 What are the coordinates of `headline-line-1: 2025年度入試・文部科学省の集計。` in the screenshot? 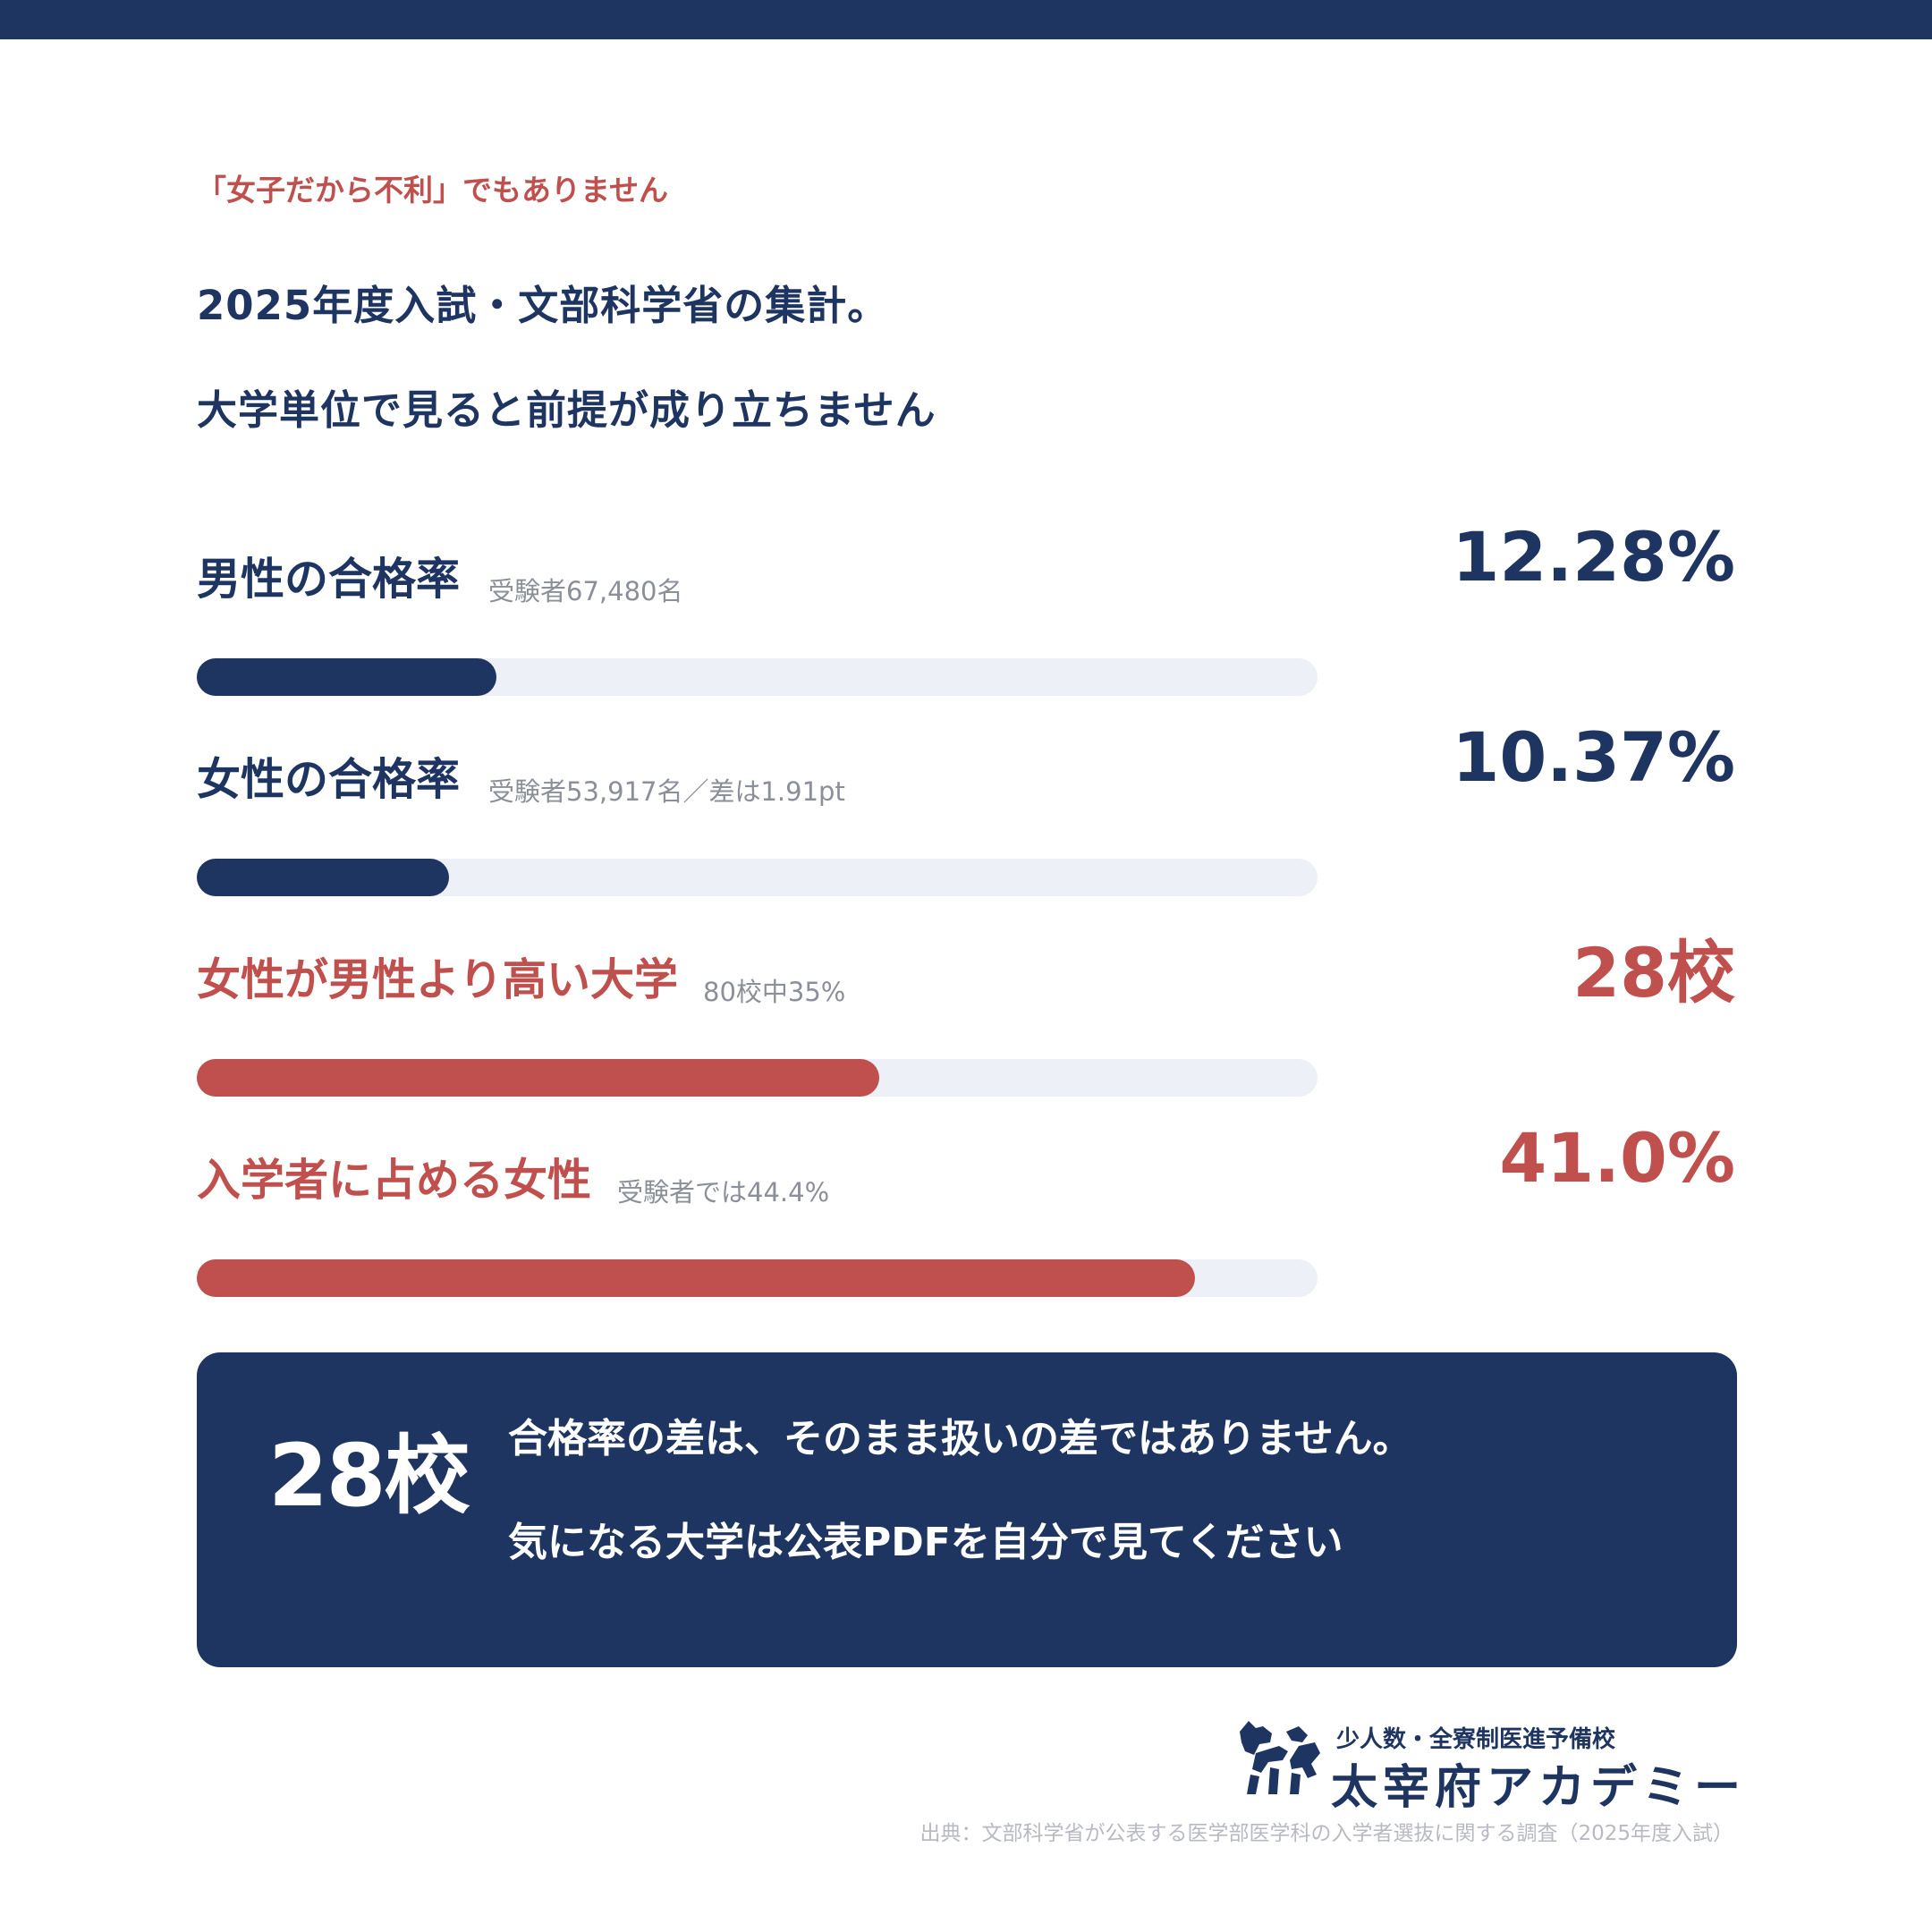 It's located at (543, 305).